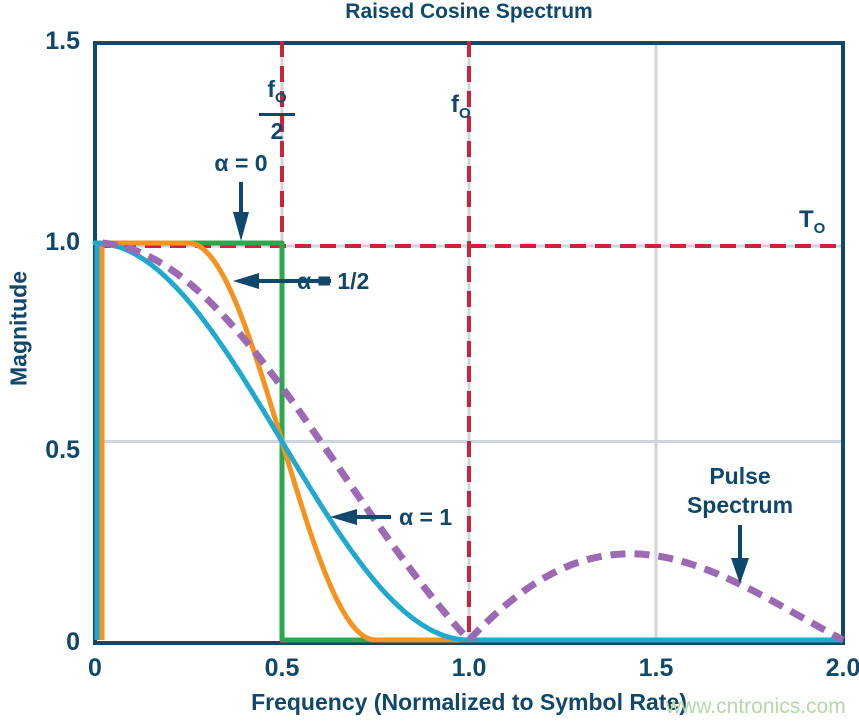  I want to click on fraction-denominator: 2, so click(277, 130).